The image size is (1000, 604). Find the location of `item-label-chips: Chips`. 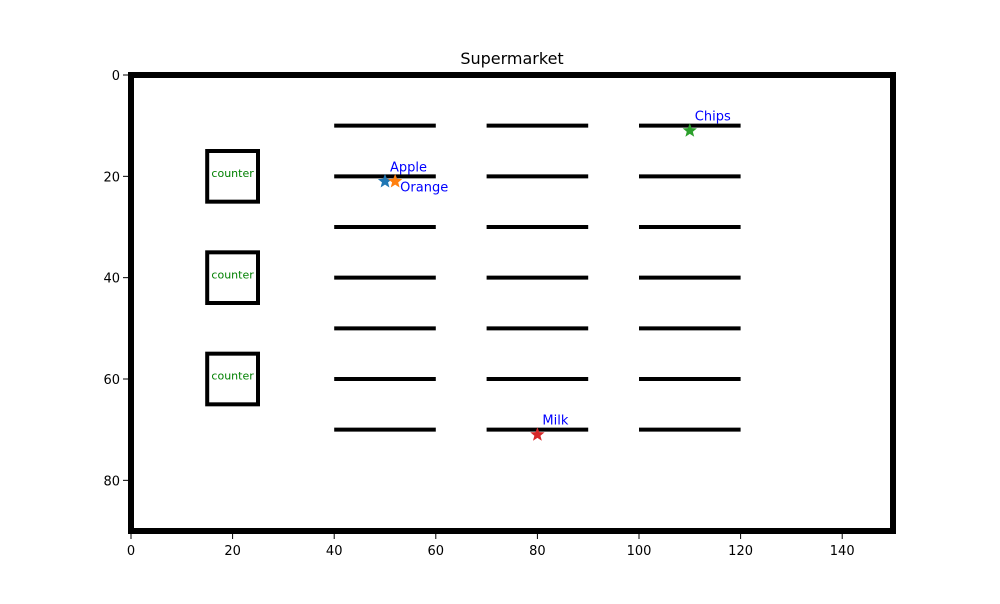

item-label-chips: Chips is located at coordinates (713, 117).